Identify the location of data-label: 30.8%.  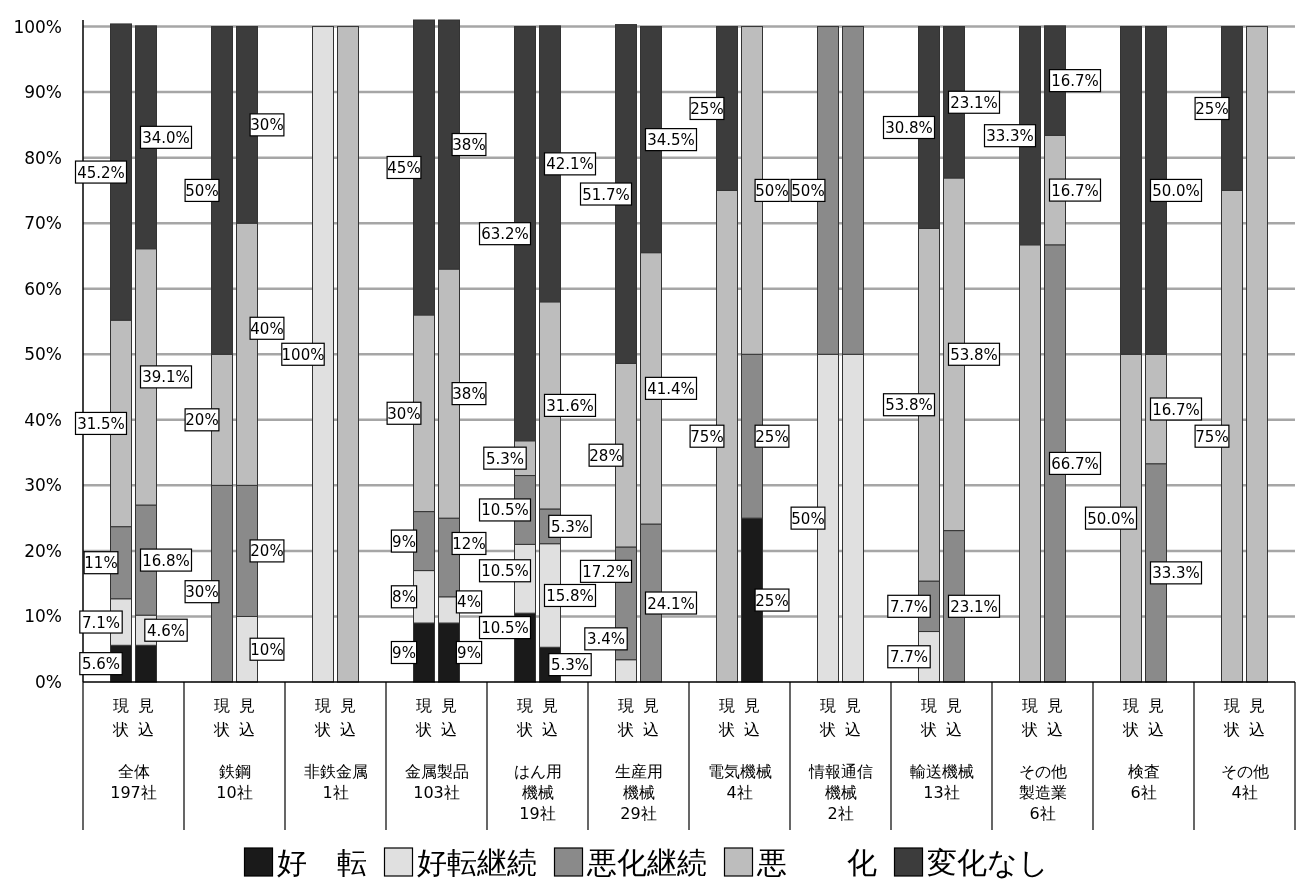
(909, 127).